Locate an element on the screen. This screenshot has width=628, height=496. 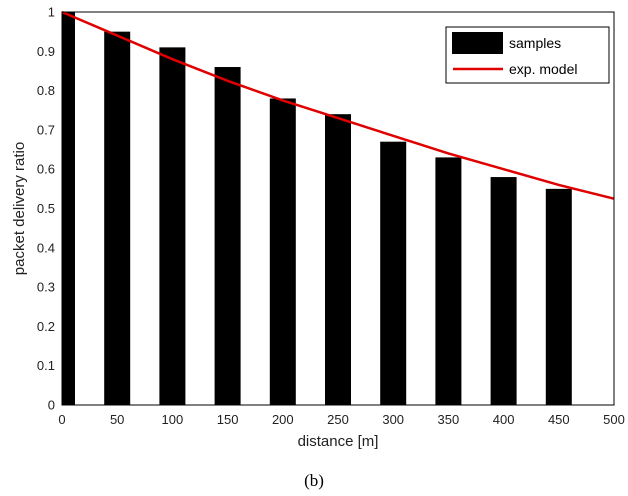
legend-label-exp-model: exp. model is located at coordinates (543, 69).